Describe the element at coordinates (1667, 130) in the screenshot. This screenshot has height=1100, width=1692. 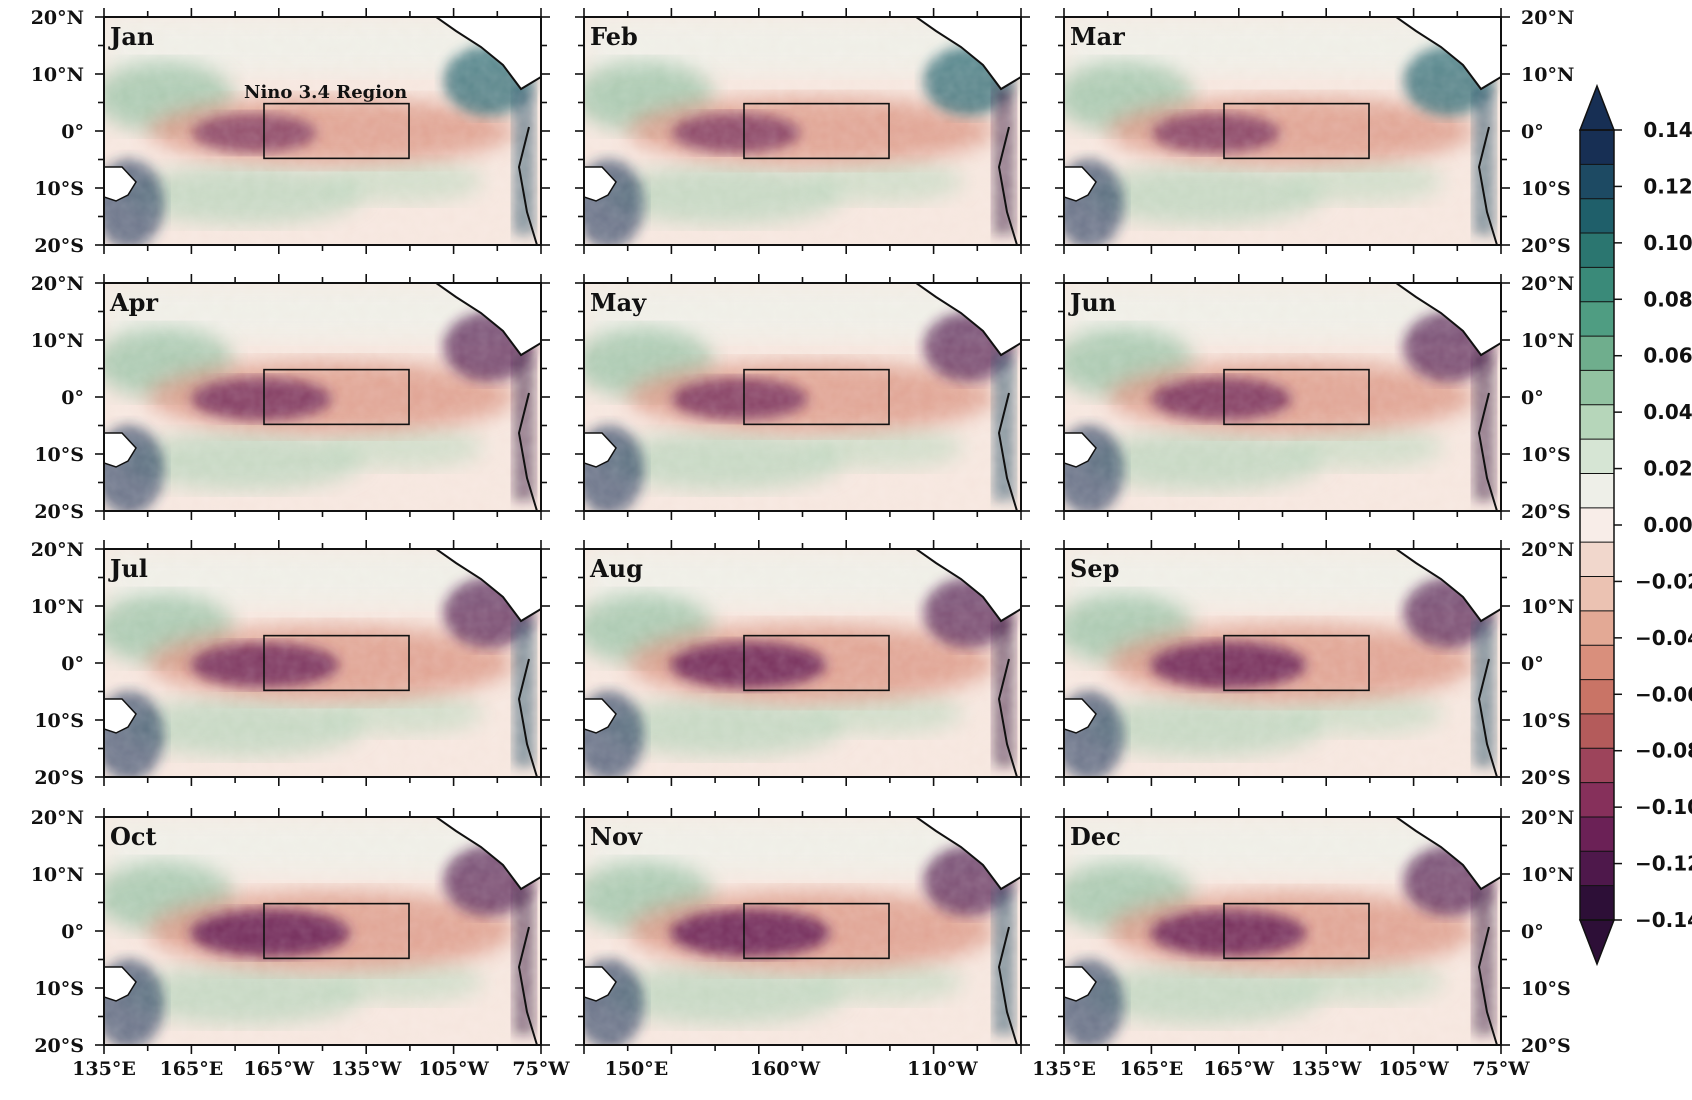
I see `colorbar-tick-label: 0.14` at that location.